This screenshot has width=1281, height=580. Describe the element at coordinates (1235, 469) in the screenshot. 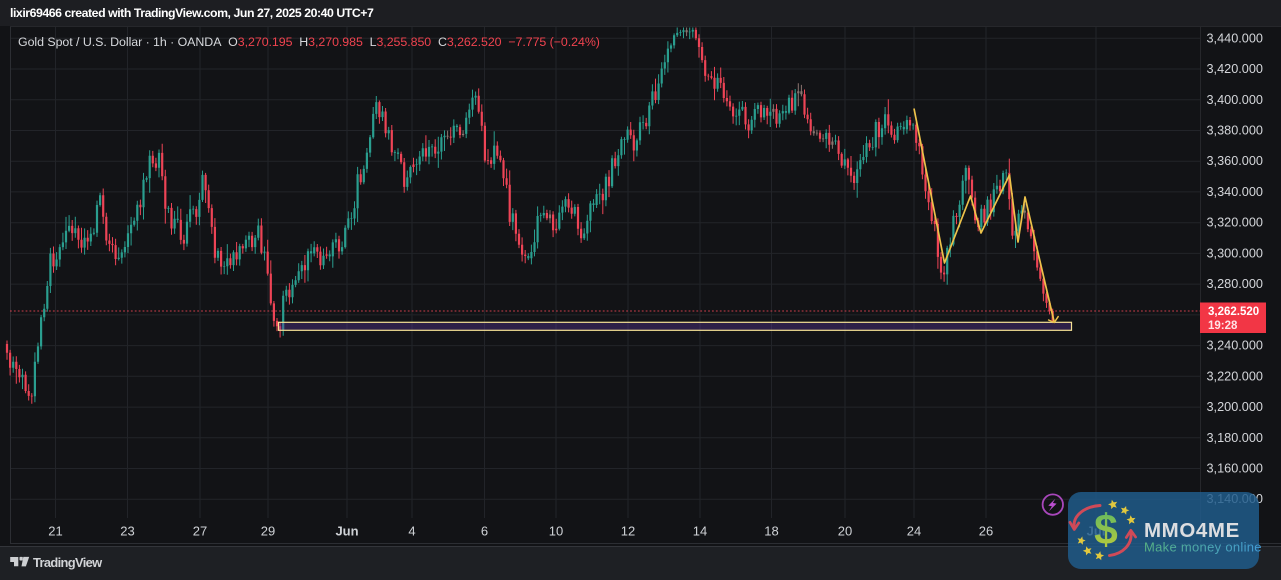

I see `svg-text: 3,160.000` at that location.